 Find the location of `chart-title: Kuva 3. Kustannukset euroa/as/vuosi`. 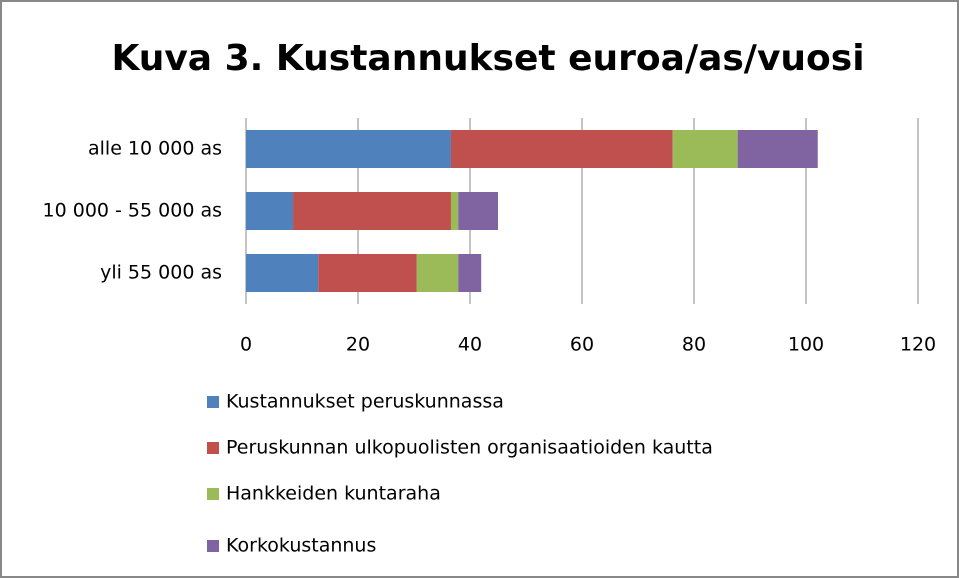

chart-title: Kuva 3. Kustannukset euroa/as/vuosi is located at coordinates (487, 58).